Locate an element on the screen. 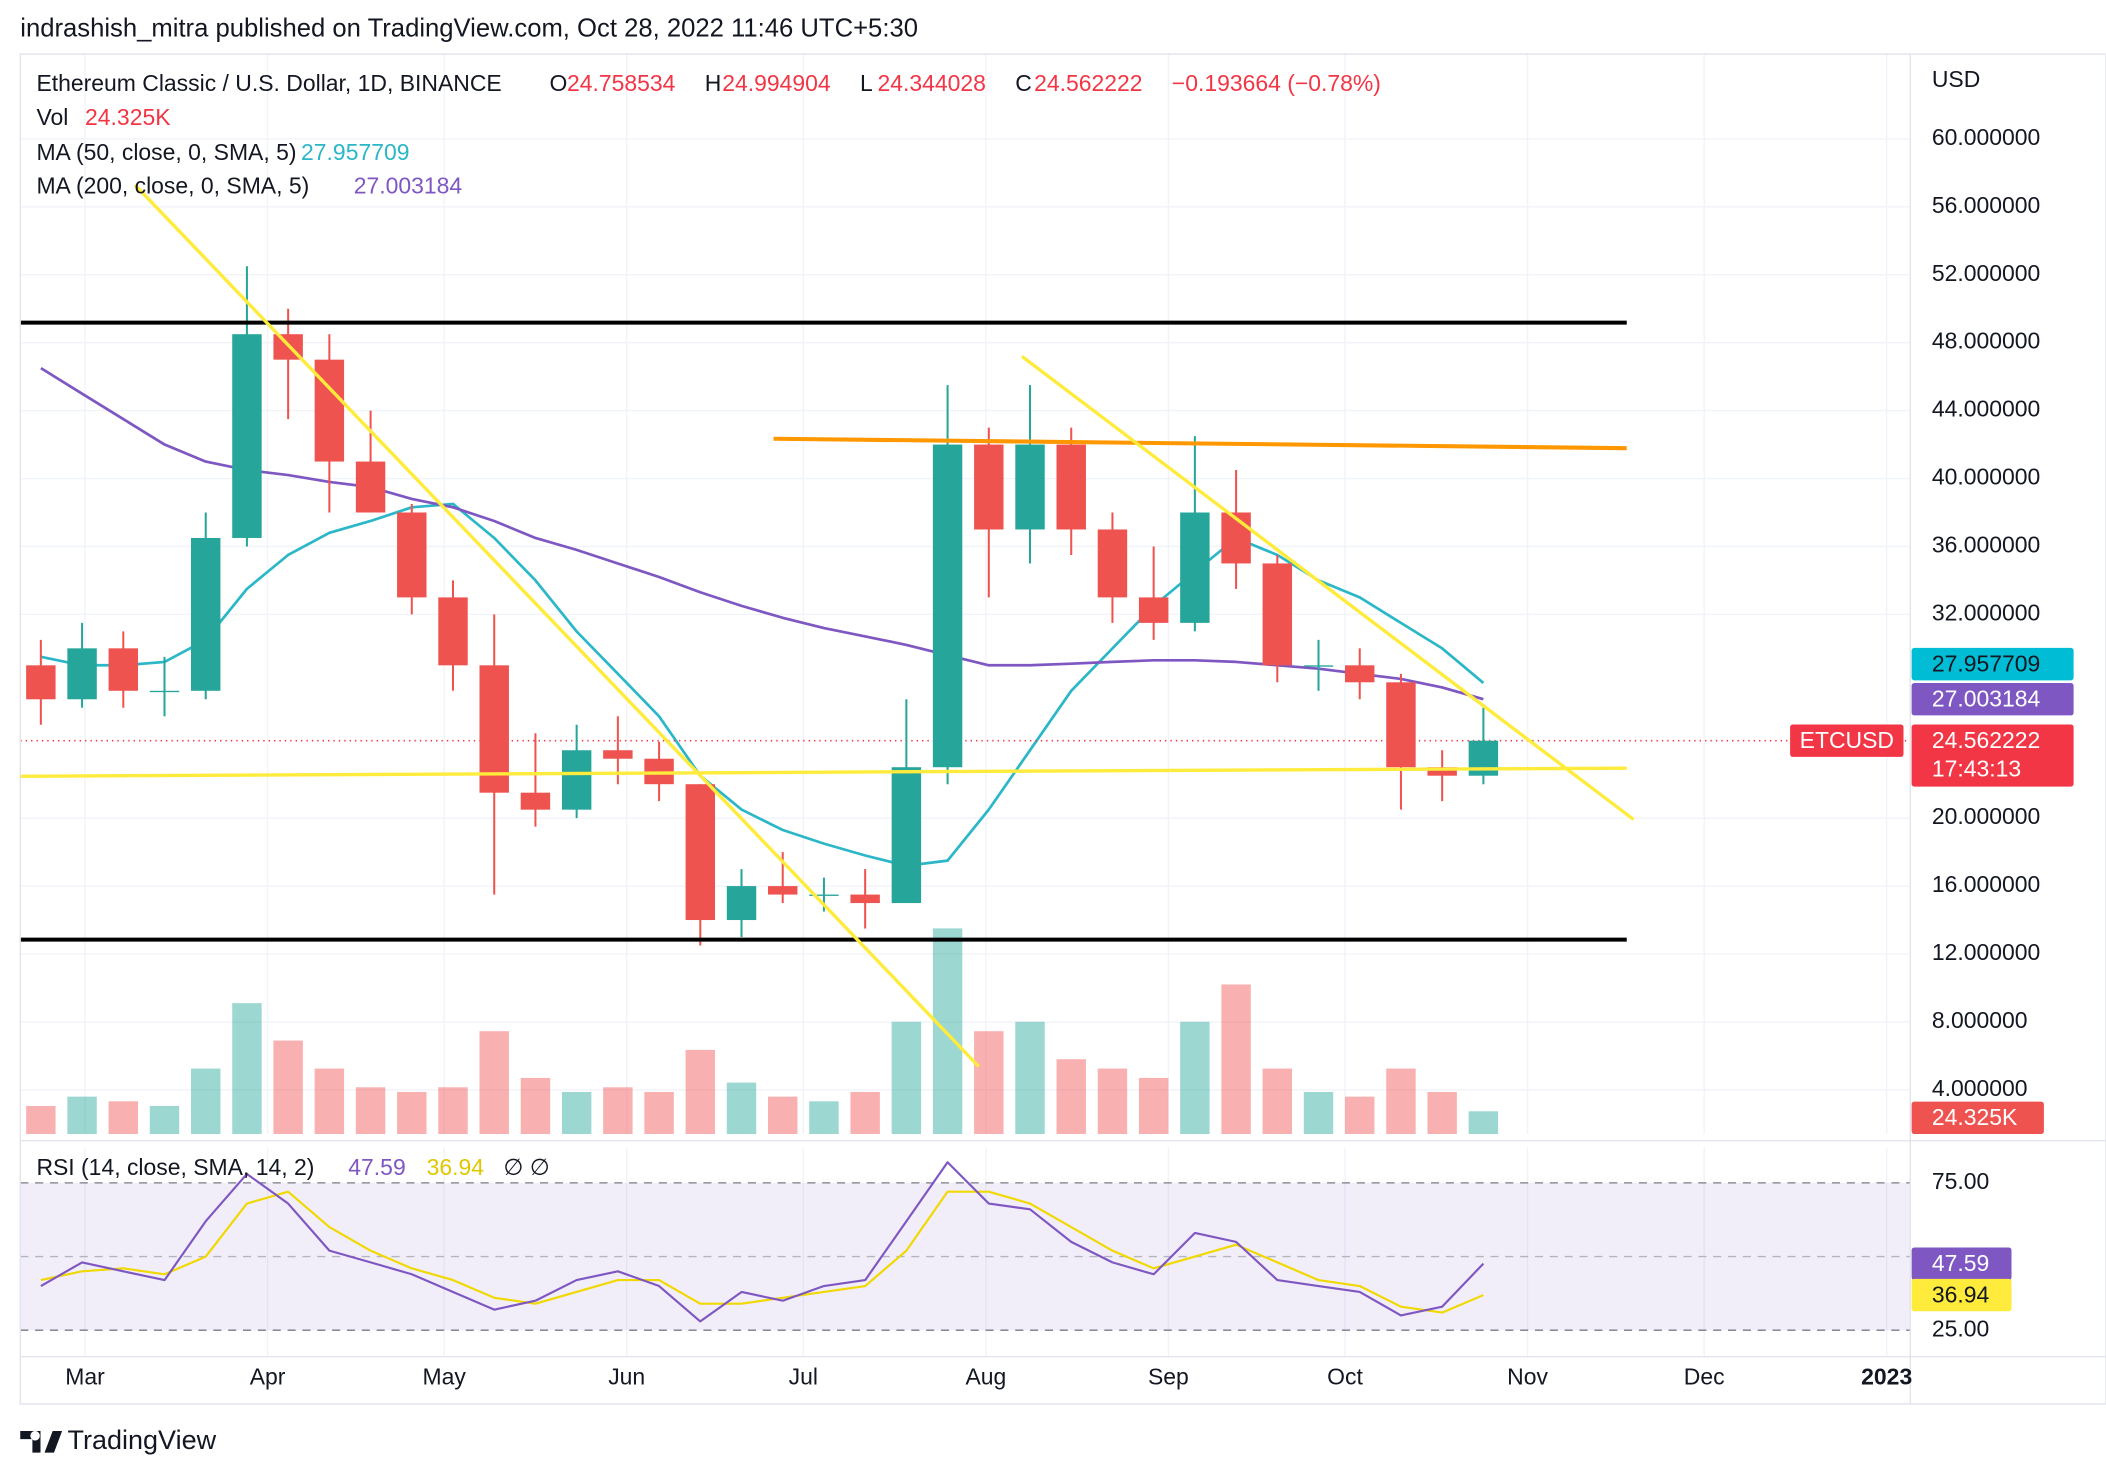 The width and height of the screenshot is (2106, 1468). legend-label: Vol is located at coordinates (52, 117).